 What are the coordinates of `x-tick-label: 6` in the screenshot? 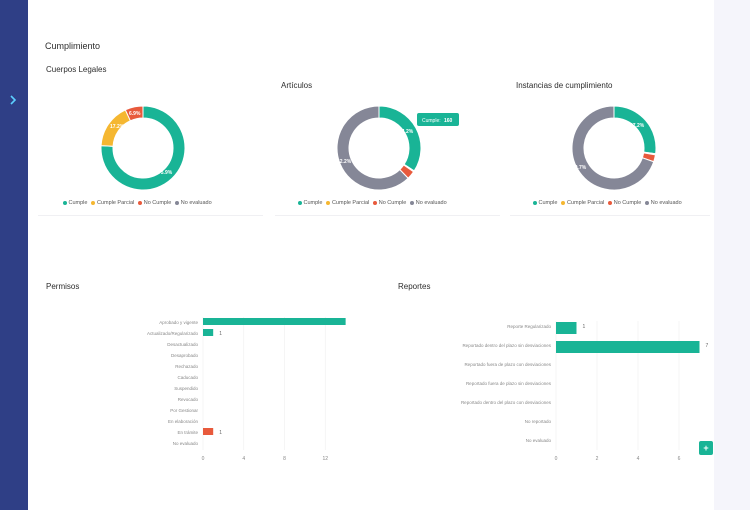 It's located at (679, 459).